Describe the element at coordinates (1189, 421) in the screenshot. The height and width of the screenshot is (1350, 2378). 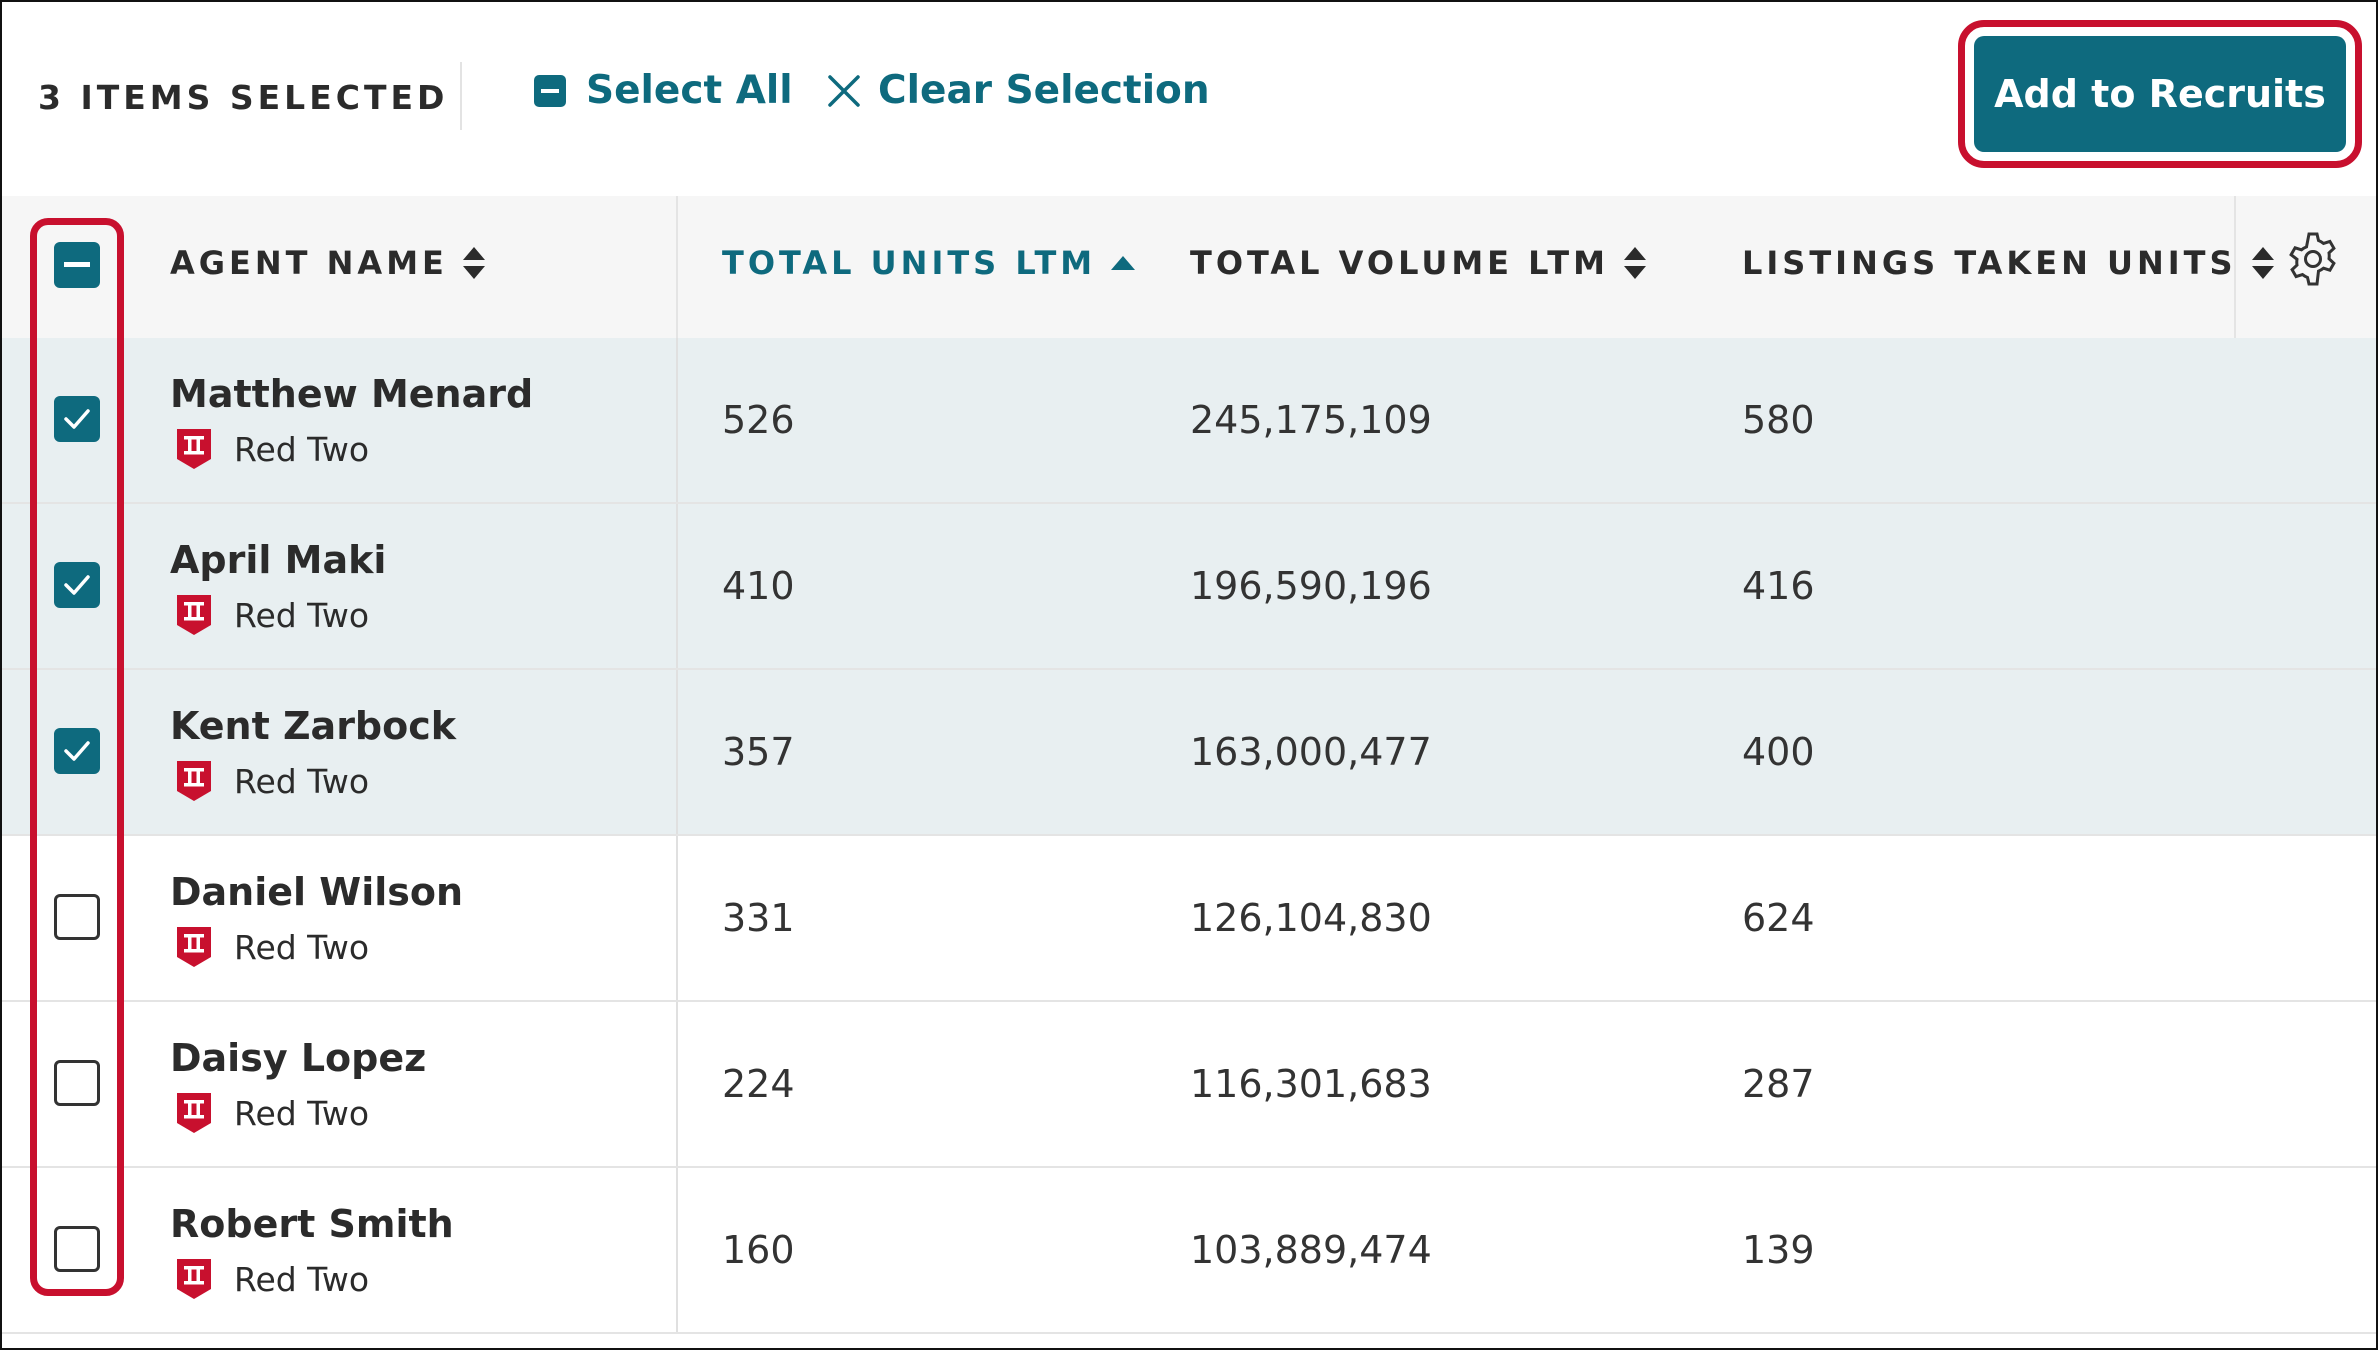
I see `table-row: Matthew Menard Red Two 526 245,175,109 580` at that location.